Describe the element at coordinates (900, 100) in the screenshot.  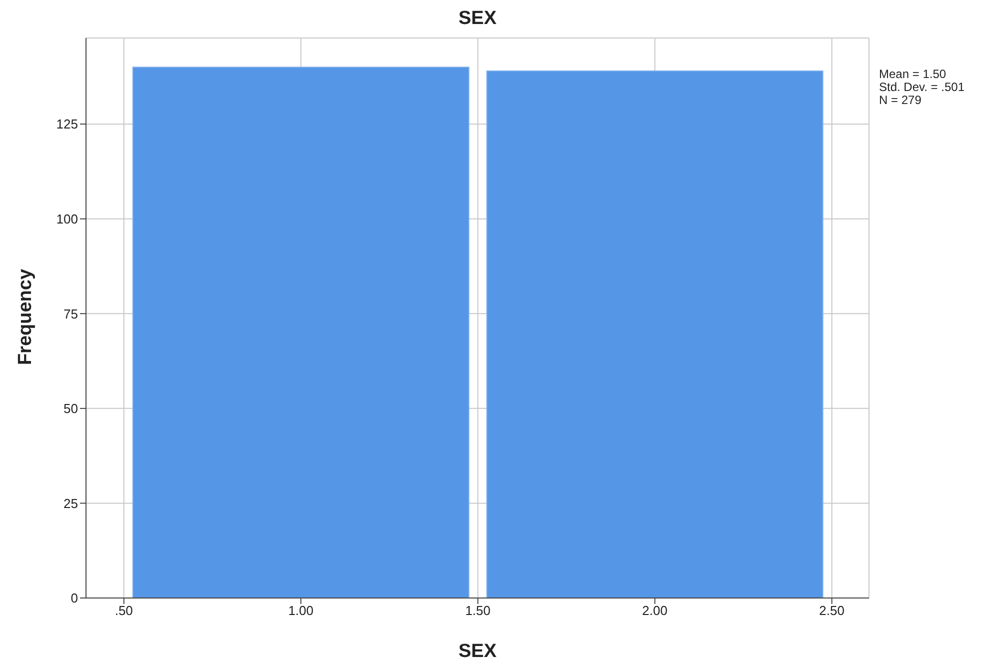
I see `text: N = 279` at that location.